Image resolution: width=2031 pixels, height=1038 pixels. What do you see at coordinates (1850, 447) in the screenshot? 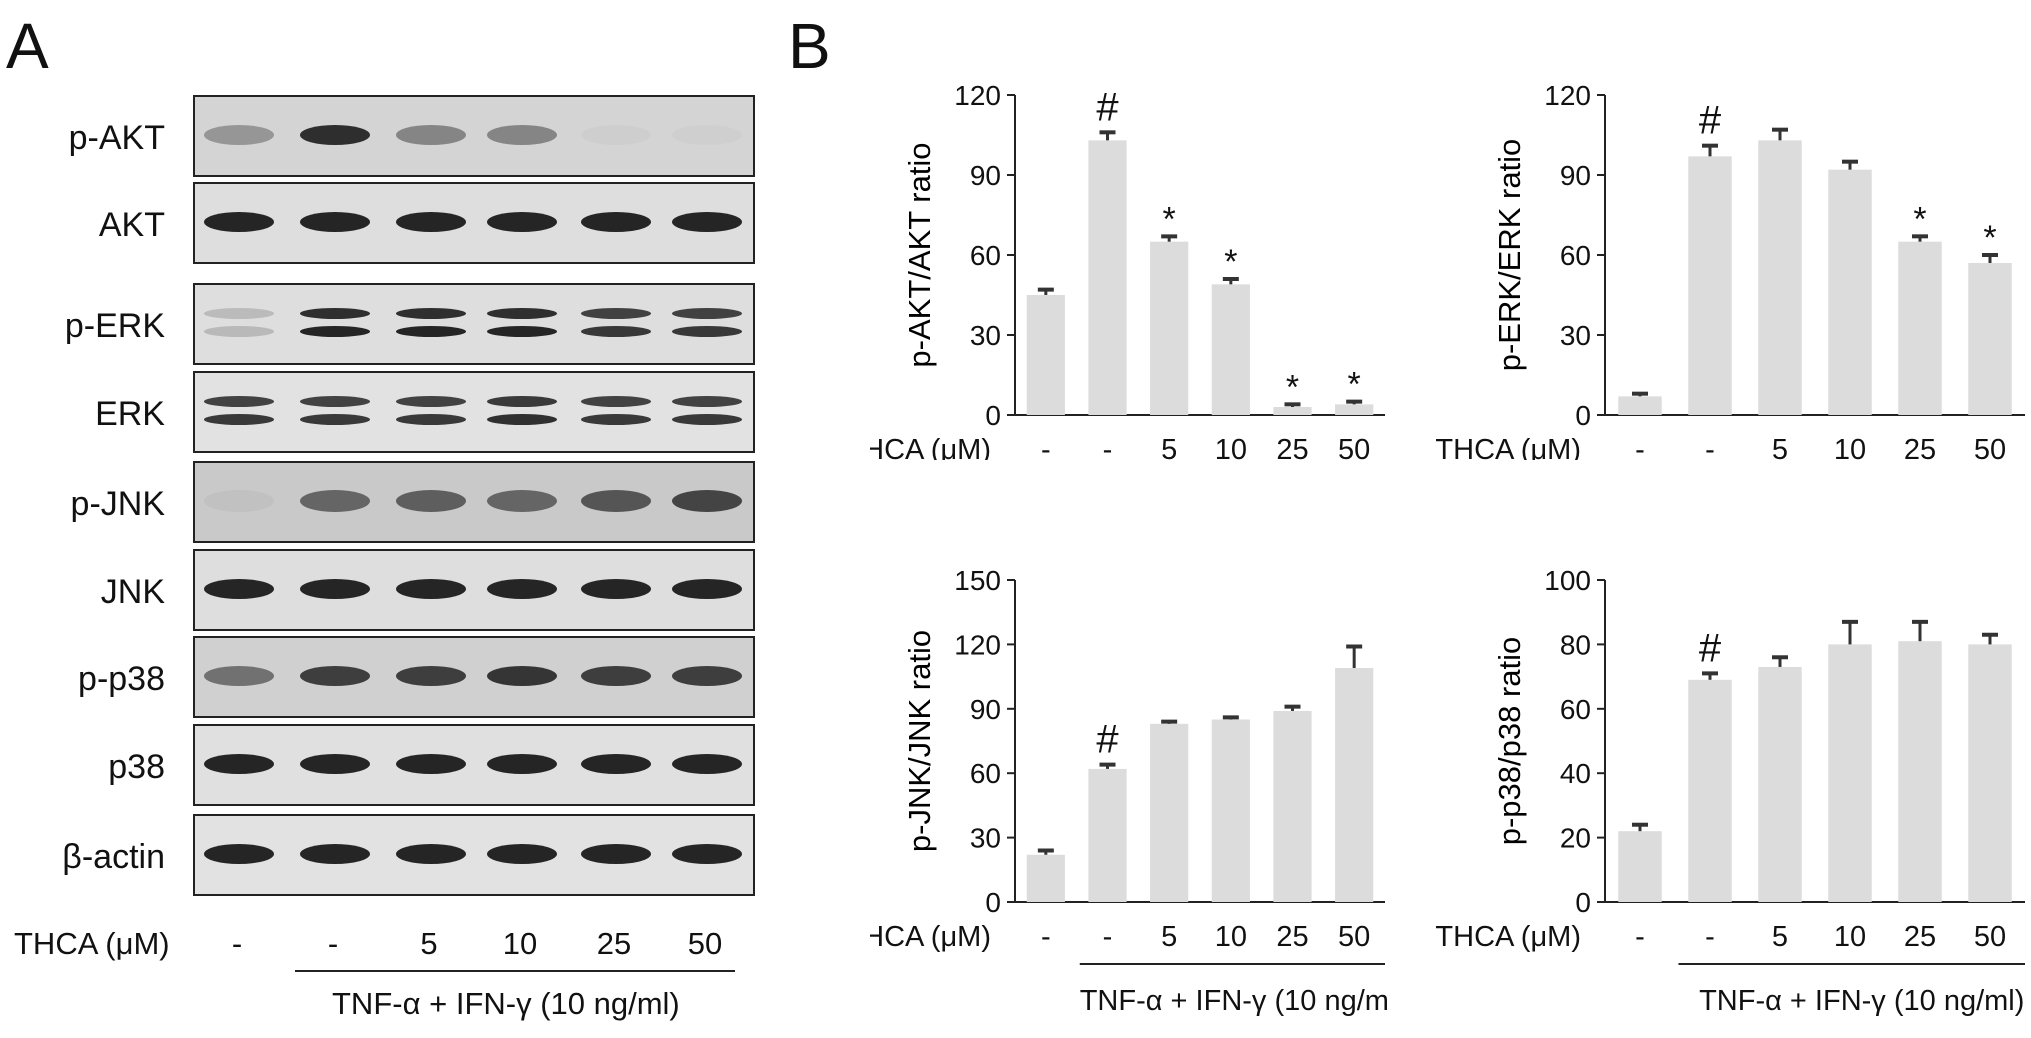
I see `chart-1-category-label: 10` at bounding box center [1850, 447].